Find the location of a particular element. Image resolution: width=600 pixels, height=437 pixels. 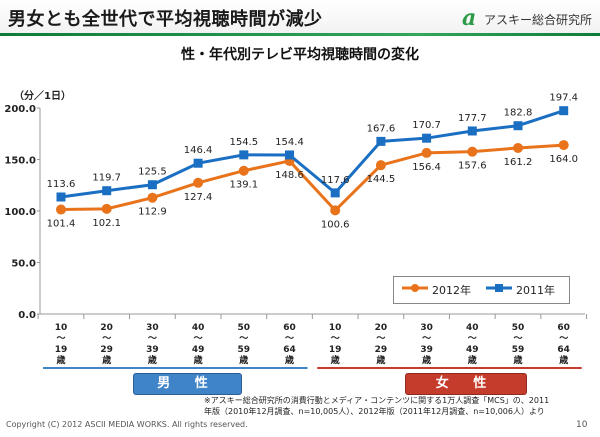

y-tick-label: 100.0 is located at coordinates (20, 212).